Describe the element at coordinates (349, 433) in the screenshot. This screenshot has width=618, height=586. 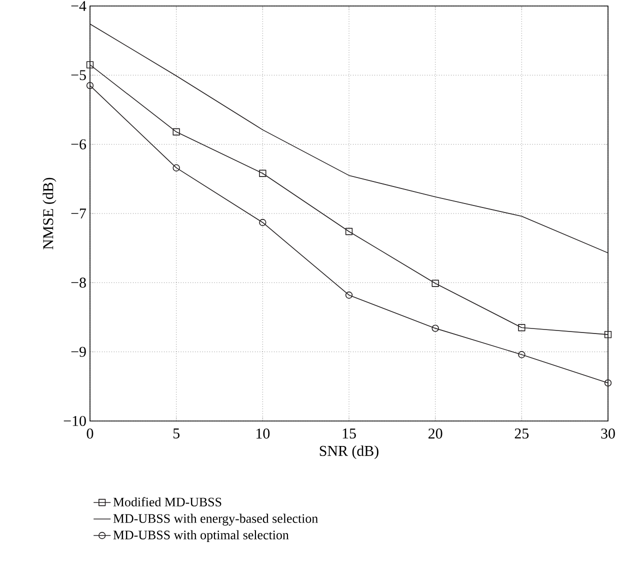
I see `x-tick-label: 15` at that location.